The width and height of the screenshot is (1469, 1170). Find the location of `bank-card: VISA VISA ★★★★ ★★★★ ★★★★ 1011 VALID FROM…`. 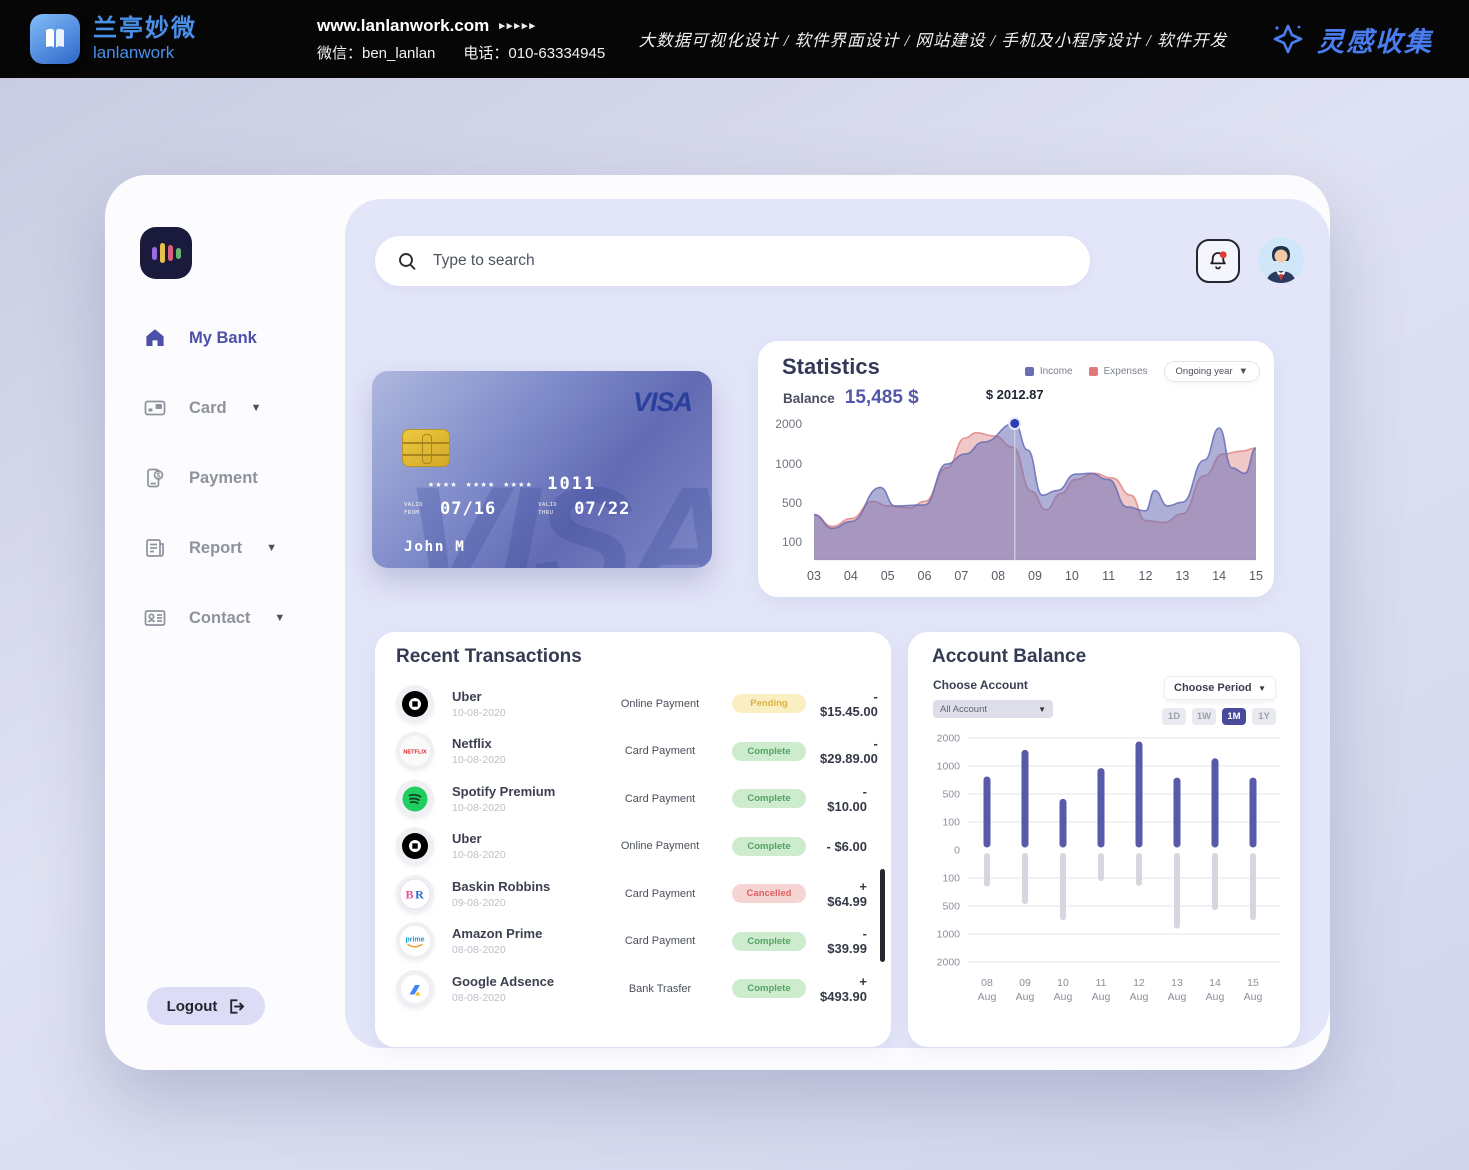

bank-card: VISA VISA ★★★★ ★★★★ ★★★★ 1011 VALID FROM… is located at coordinates (542, 469).